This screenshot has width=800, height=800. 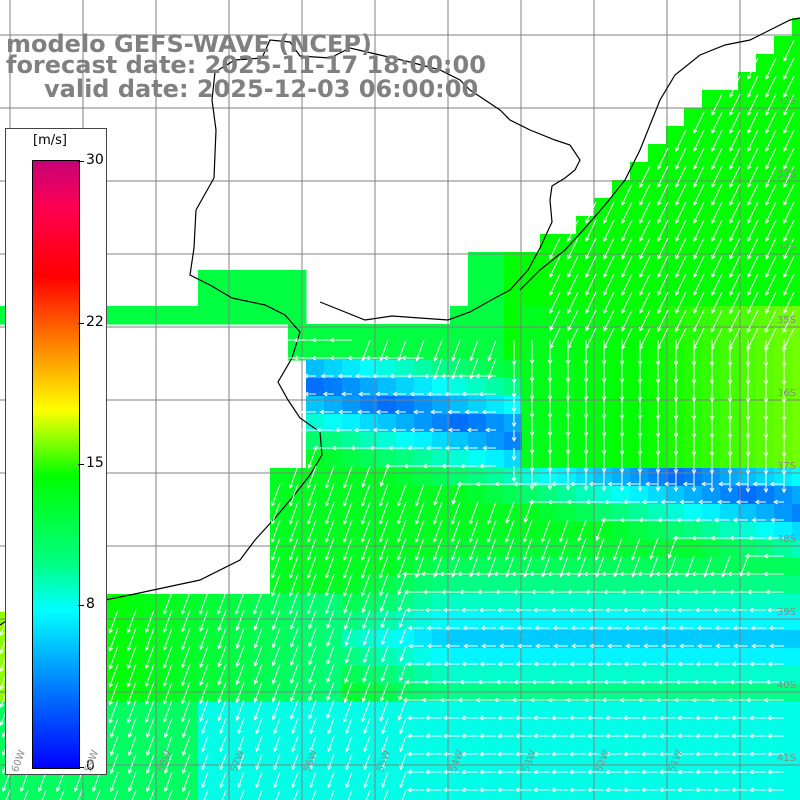 I want to click on latitude-label: 34S, so click(x=786, y=247).